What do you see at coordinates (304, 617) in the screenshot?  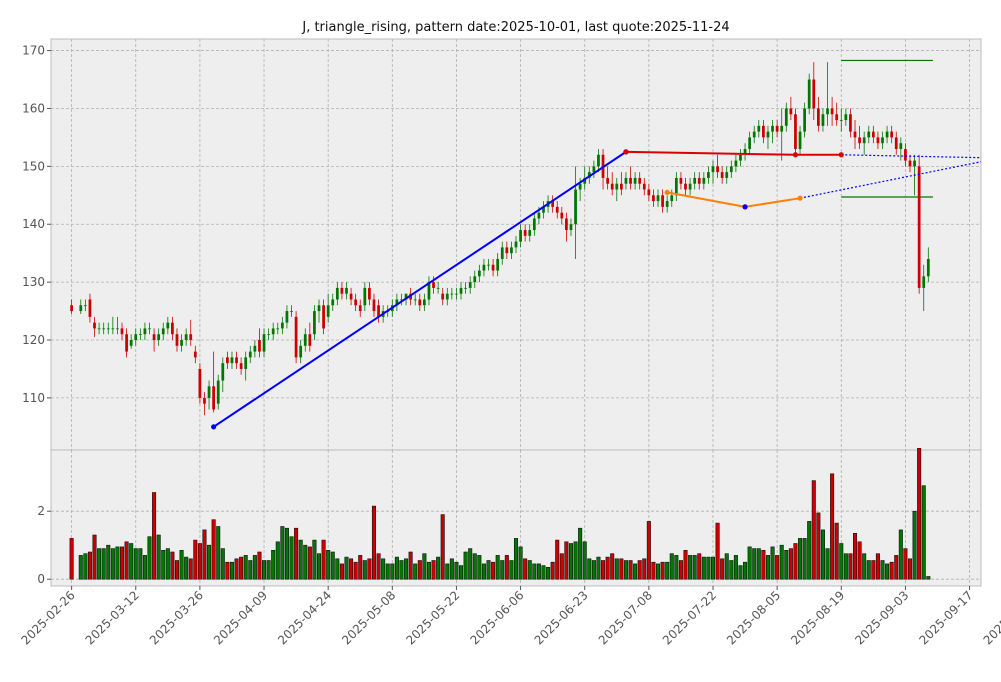 I see `date-tick-label: 2025-04-24` at bounding box center [304, 617].